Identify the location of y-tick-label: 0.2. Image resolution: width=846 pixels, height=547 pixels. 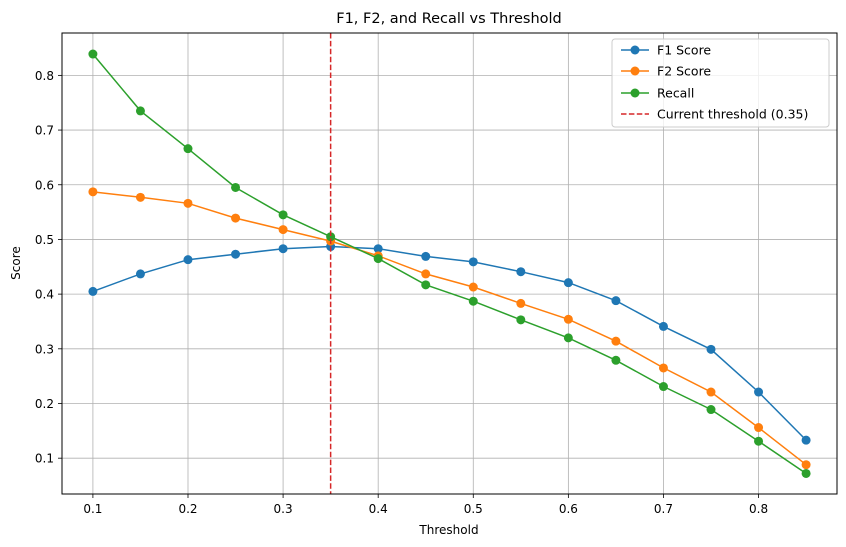
(44, 404).